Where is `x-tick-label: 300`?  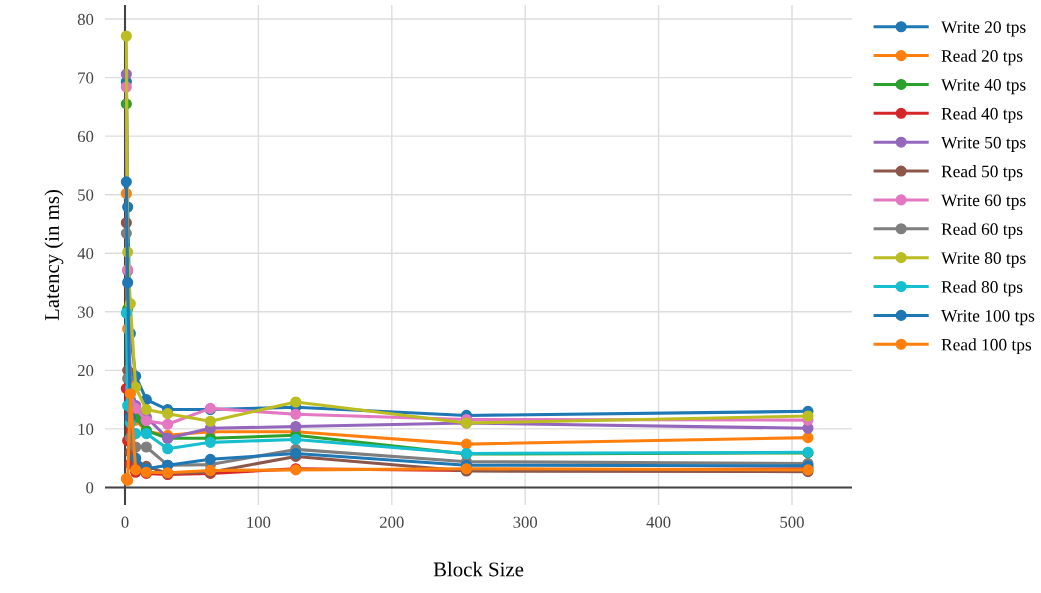
x-tick-label: 300 is located at coordinates (525, 522).